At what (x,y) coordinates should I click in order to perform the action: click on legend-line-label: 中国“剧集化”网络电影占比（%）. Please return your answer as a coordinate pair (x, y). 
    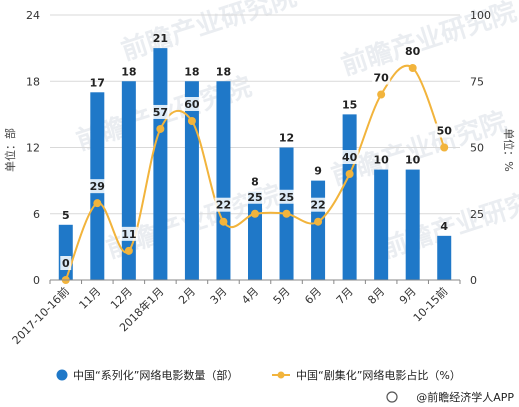
    Looking at the image, I should click on (378, 375).